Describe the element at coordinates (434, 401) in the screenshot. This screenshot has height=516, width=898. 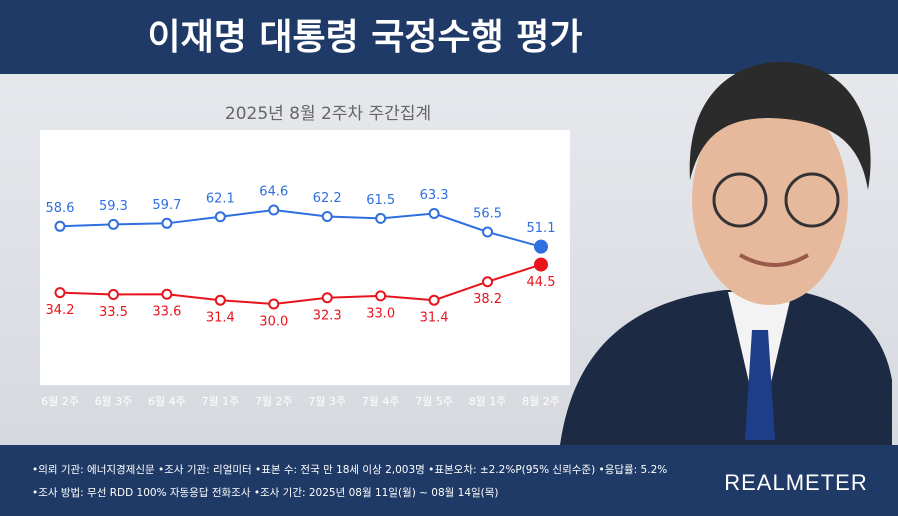
I see `x-tick-label: 7월 5주` at that location.